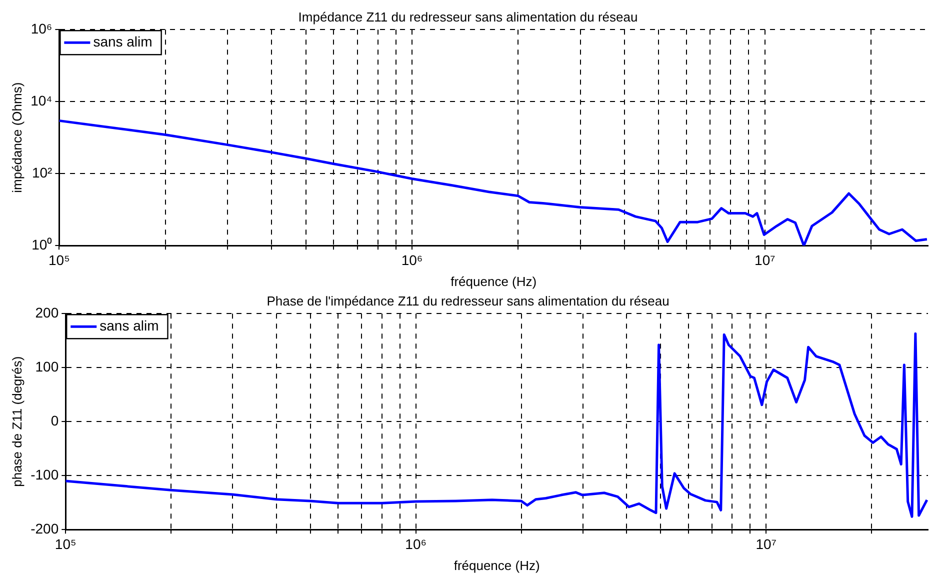 This screenshot has width=938, height=585. Describe the element at coordinates (47, 312) in the screenshot. I see `y-tick-label: 200` at that location.